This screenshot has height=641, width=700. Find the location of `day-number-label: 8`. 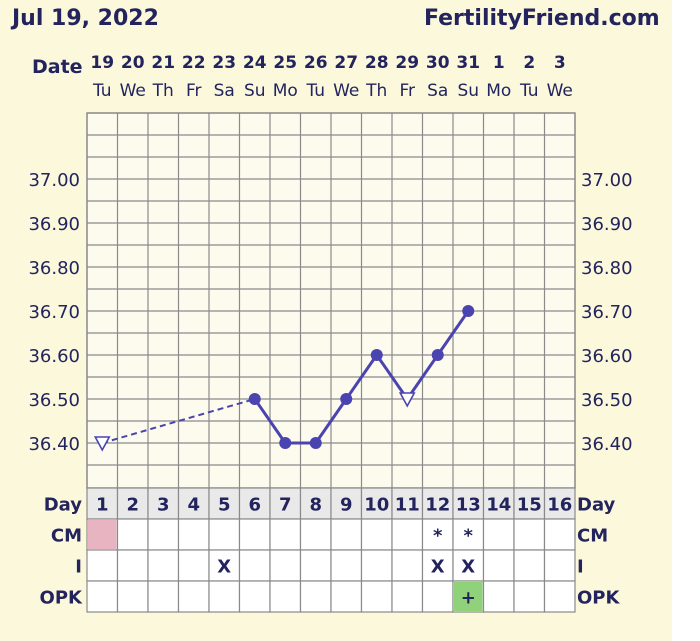

day-number-label: 8 is located at coordinates (315, 505).